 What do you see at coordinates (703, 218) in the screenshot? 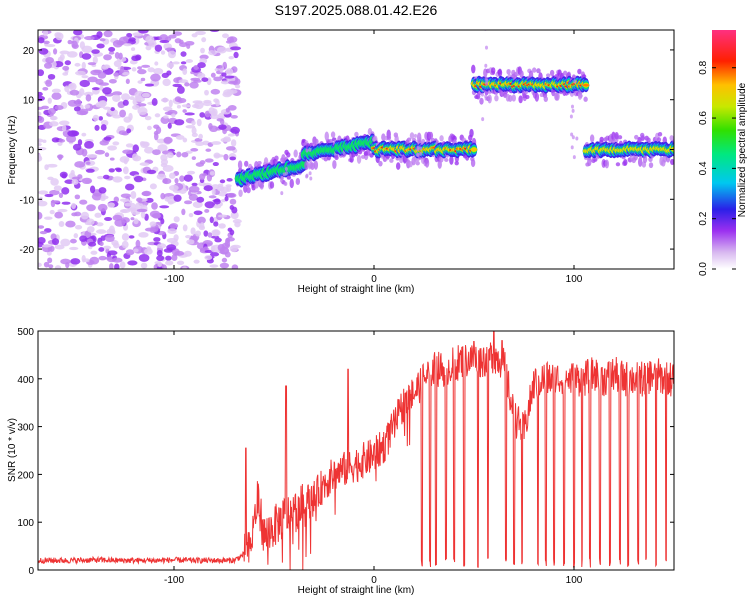
I see `colorbar-tick-label: 0.2` at bounding box center [703, 218].